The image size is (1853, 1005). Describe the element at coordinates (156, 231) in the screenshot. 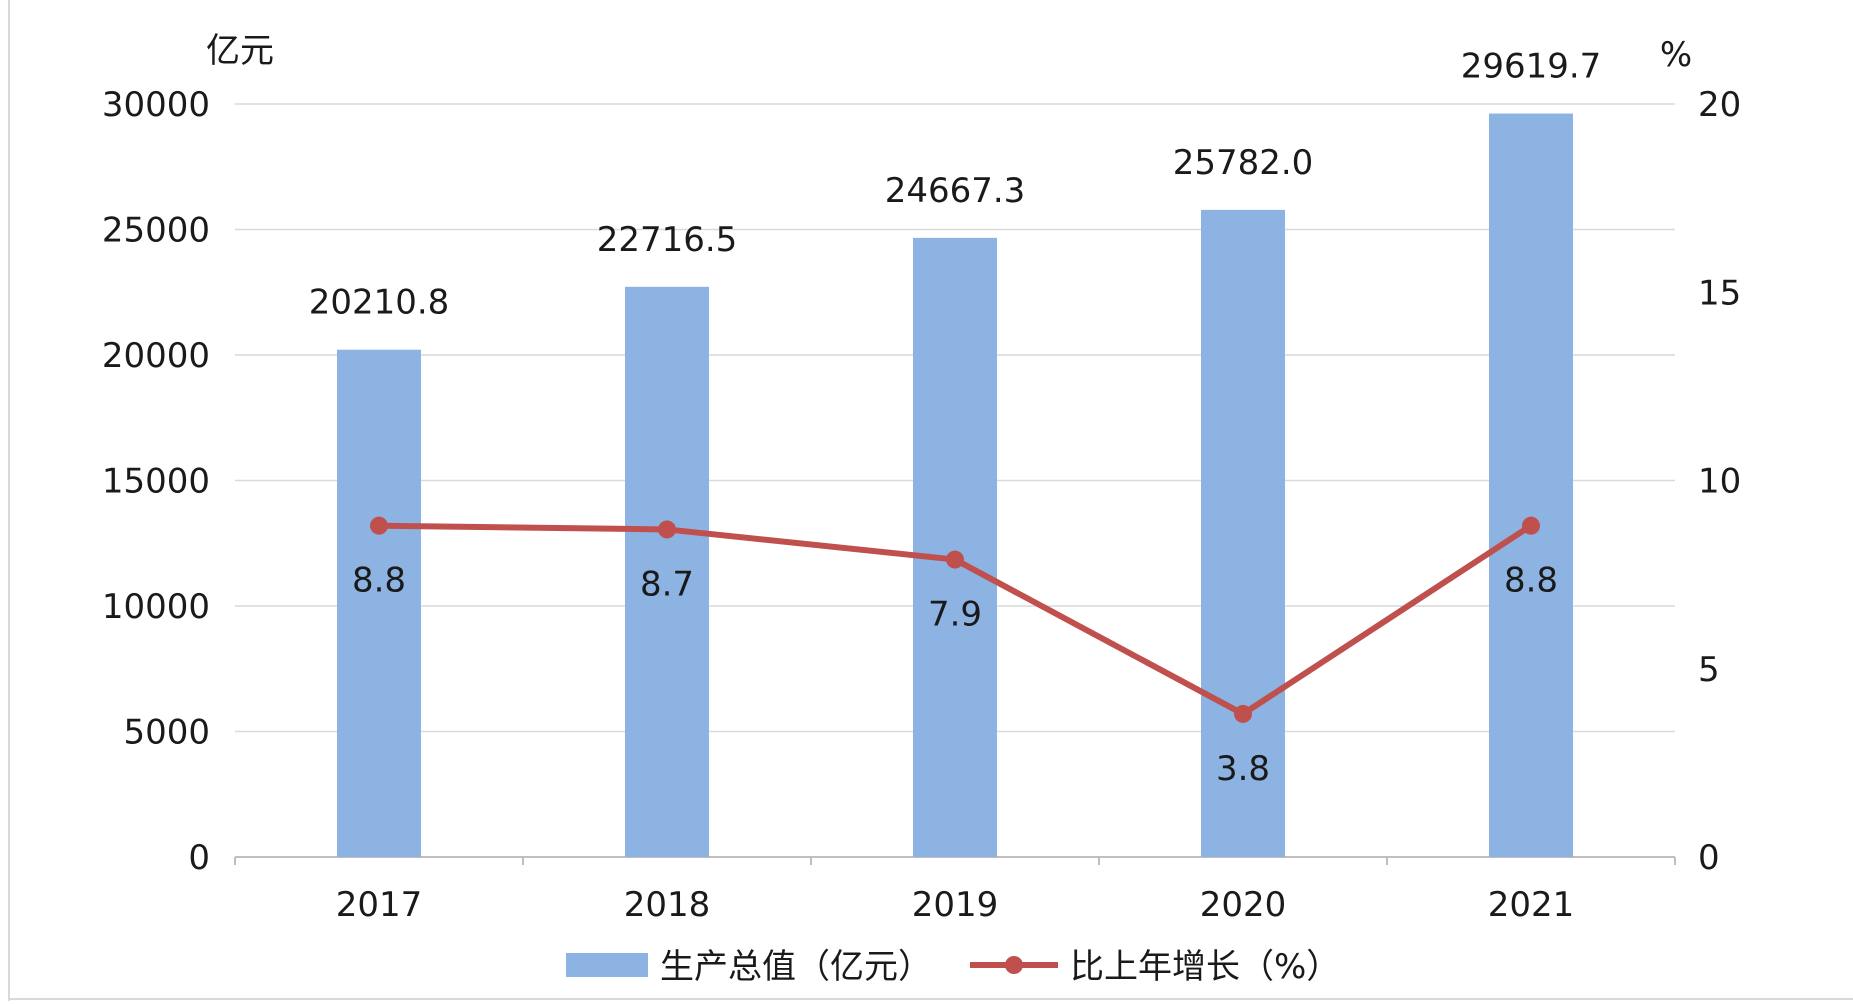

I see `left-axis-tick-label: 25000` at that location.